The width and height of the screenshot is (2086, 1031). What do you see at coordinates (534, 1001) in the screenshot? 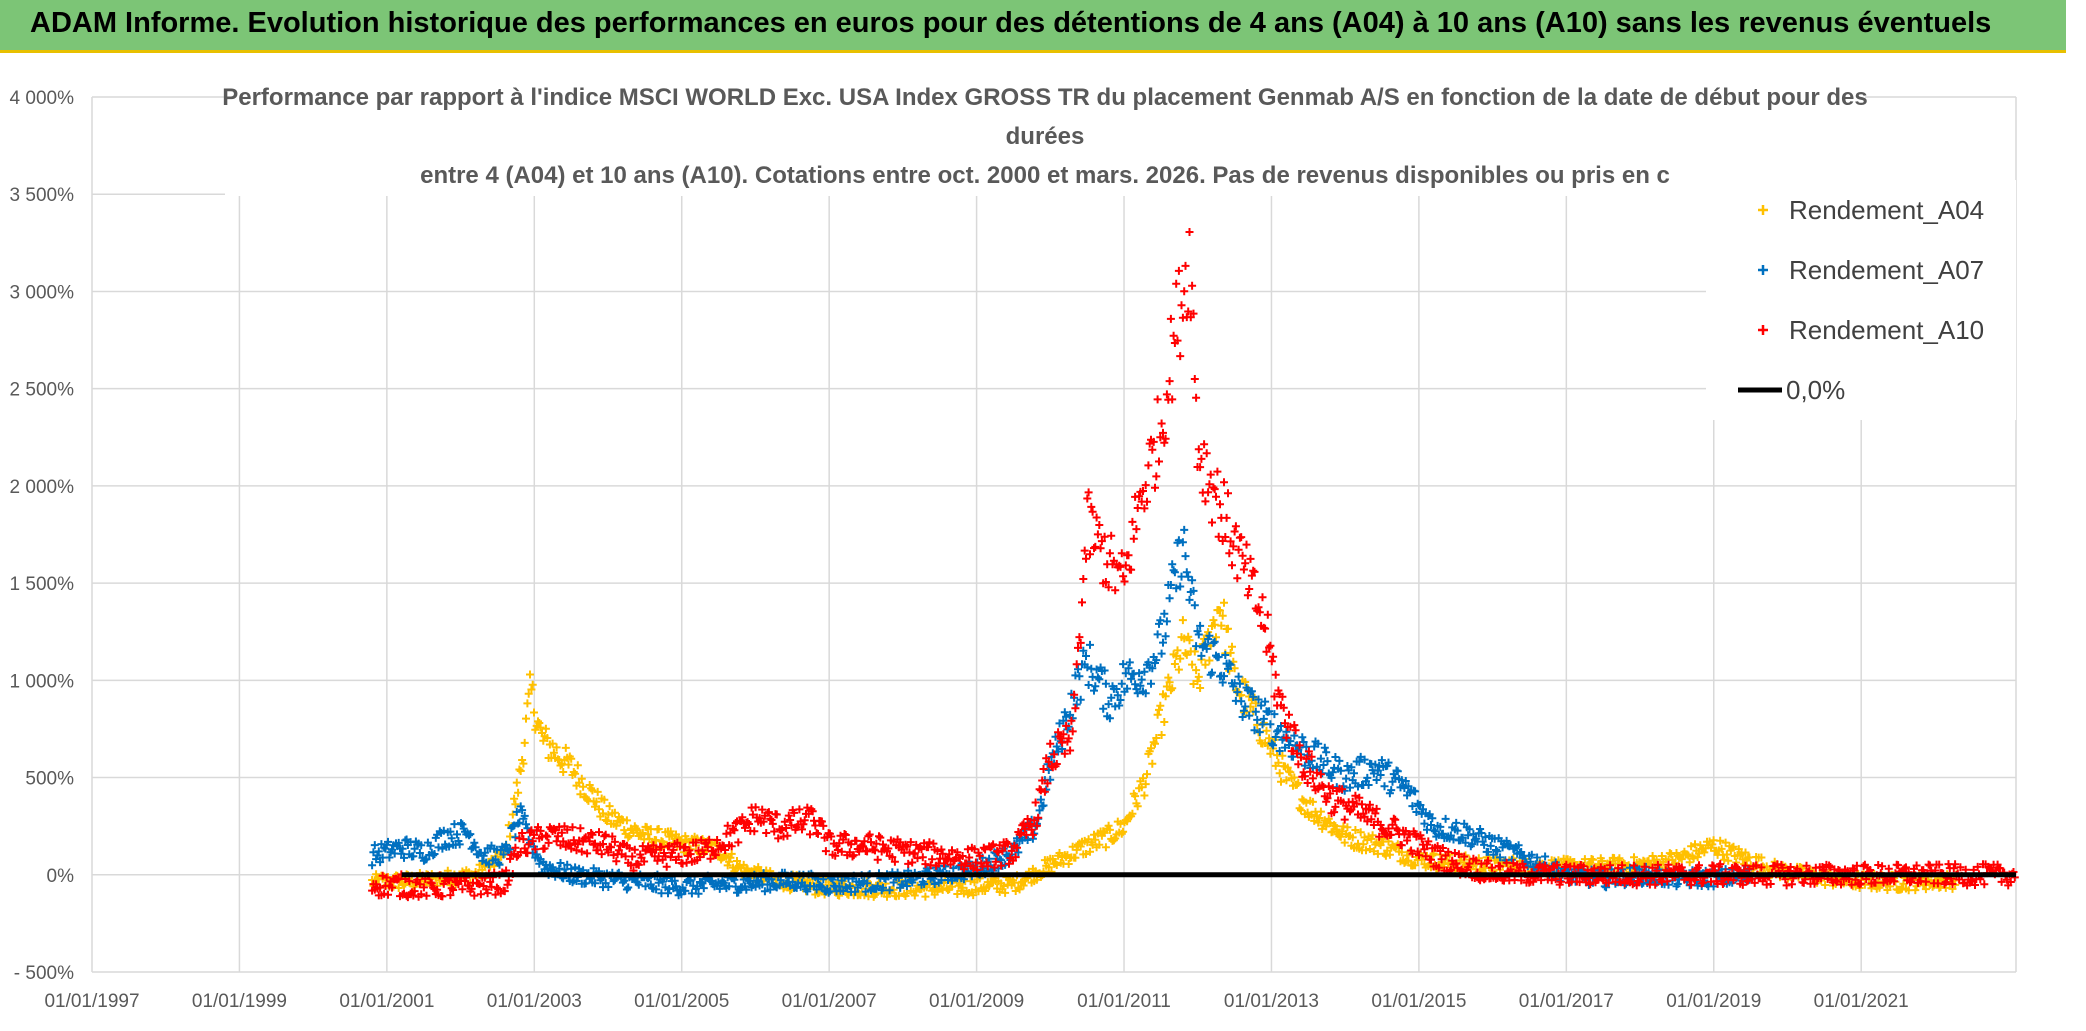
I see `x-tick-label: 01/01/2003` at bounding box center [534, 1001].